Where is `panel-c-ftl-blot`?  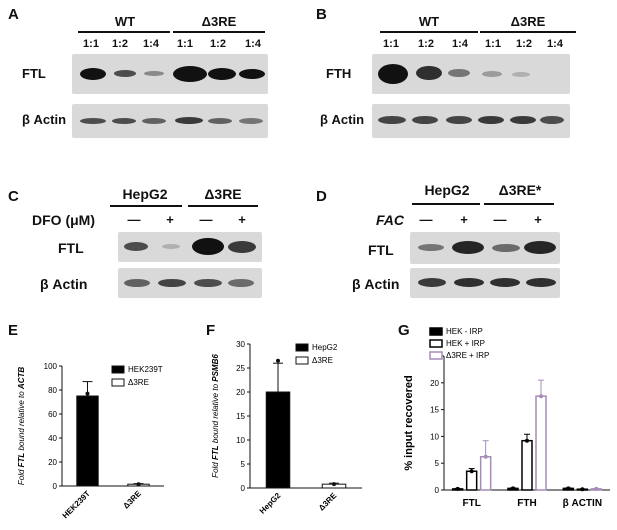 panel-c-ftl-blot is located at coordinates (190, 247).